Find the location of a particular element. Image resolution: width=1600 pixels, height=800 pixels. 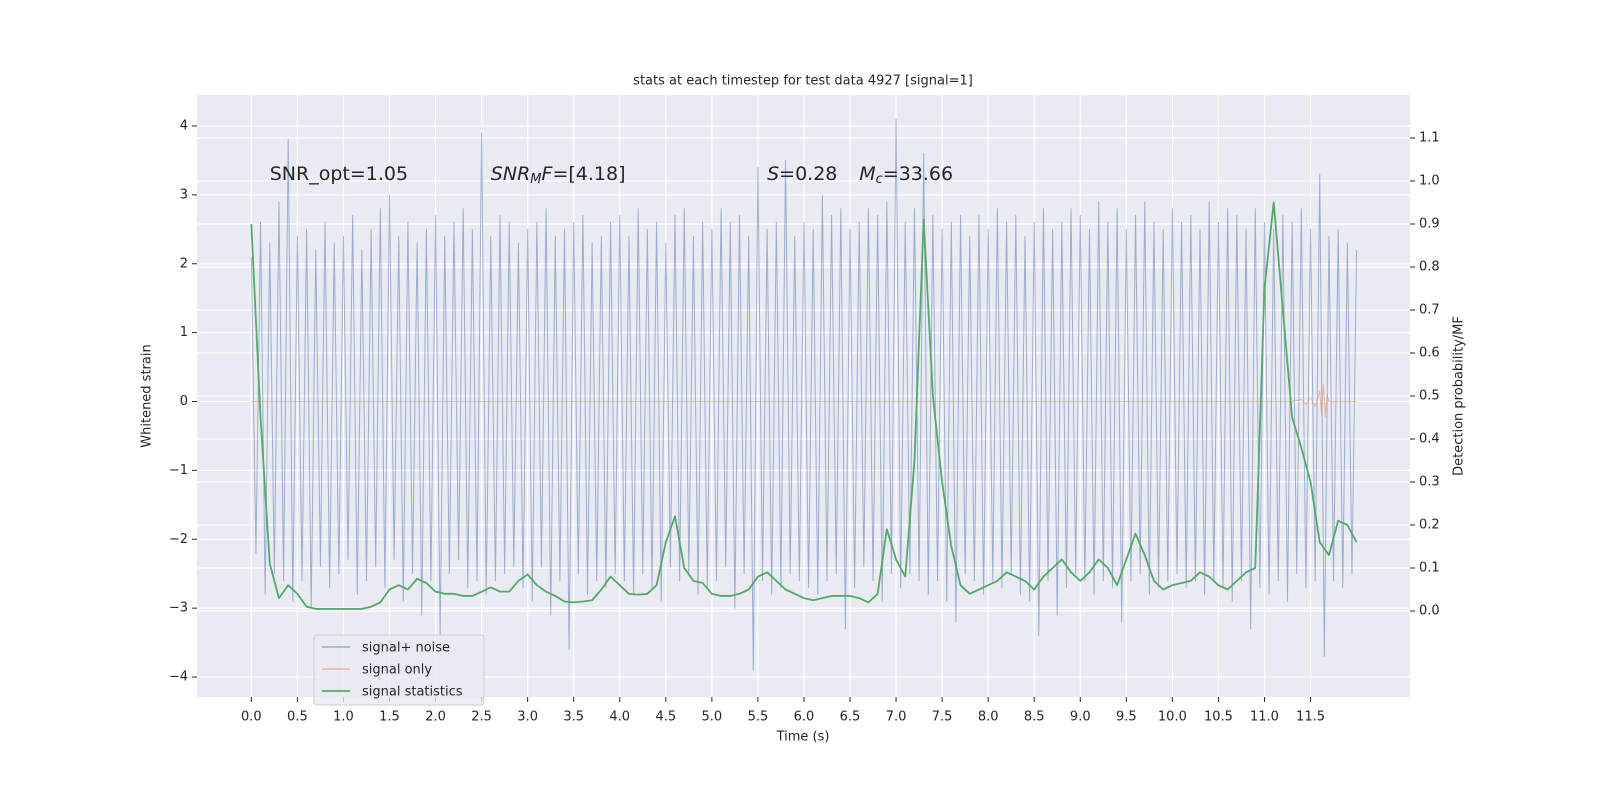

x-tick-label: 0.0 is located at coordinates (251, 717).